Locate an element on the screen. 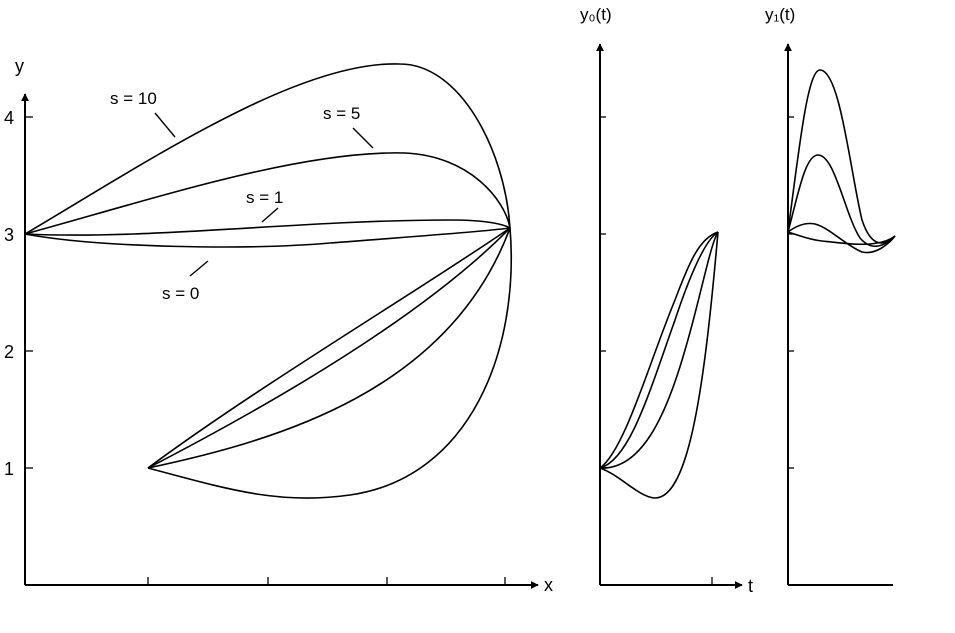  curve-s5 is located at coordinates (267, 193).